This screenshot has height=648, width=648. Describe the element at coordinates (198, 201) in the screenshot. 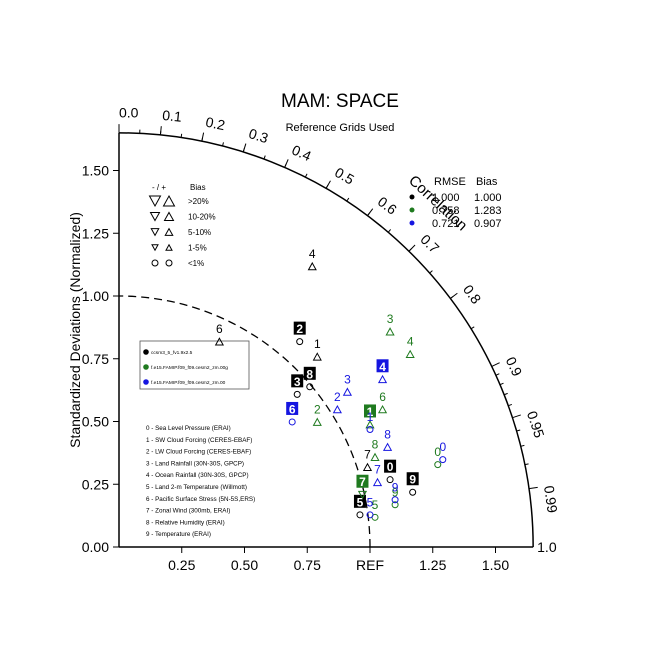

I see `bias-legend-row: >20%` at that location.